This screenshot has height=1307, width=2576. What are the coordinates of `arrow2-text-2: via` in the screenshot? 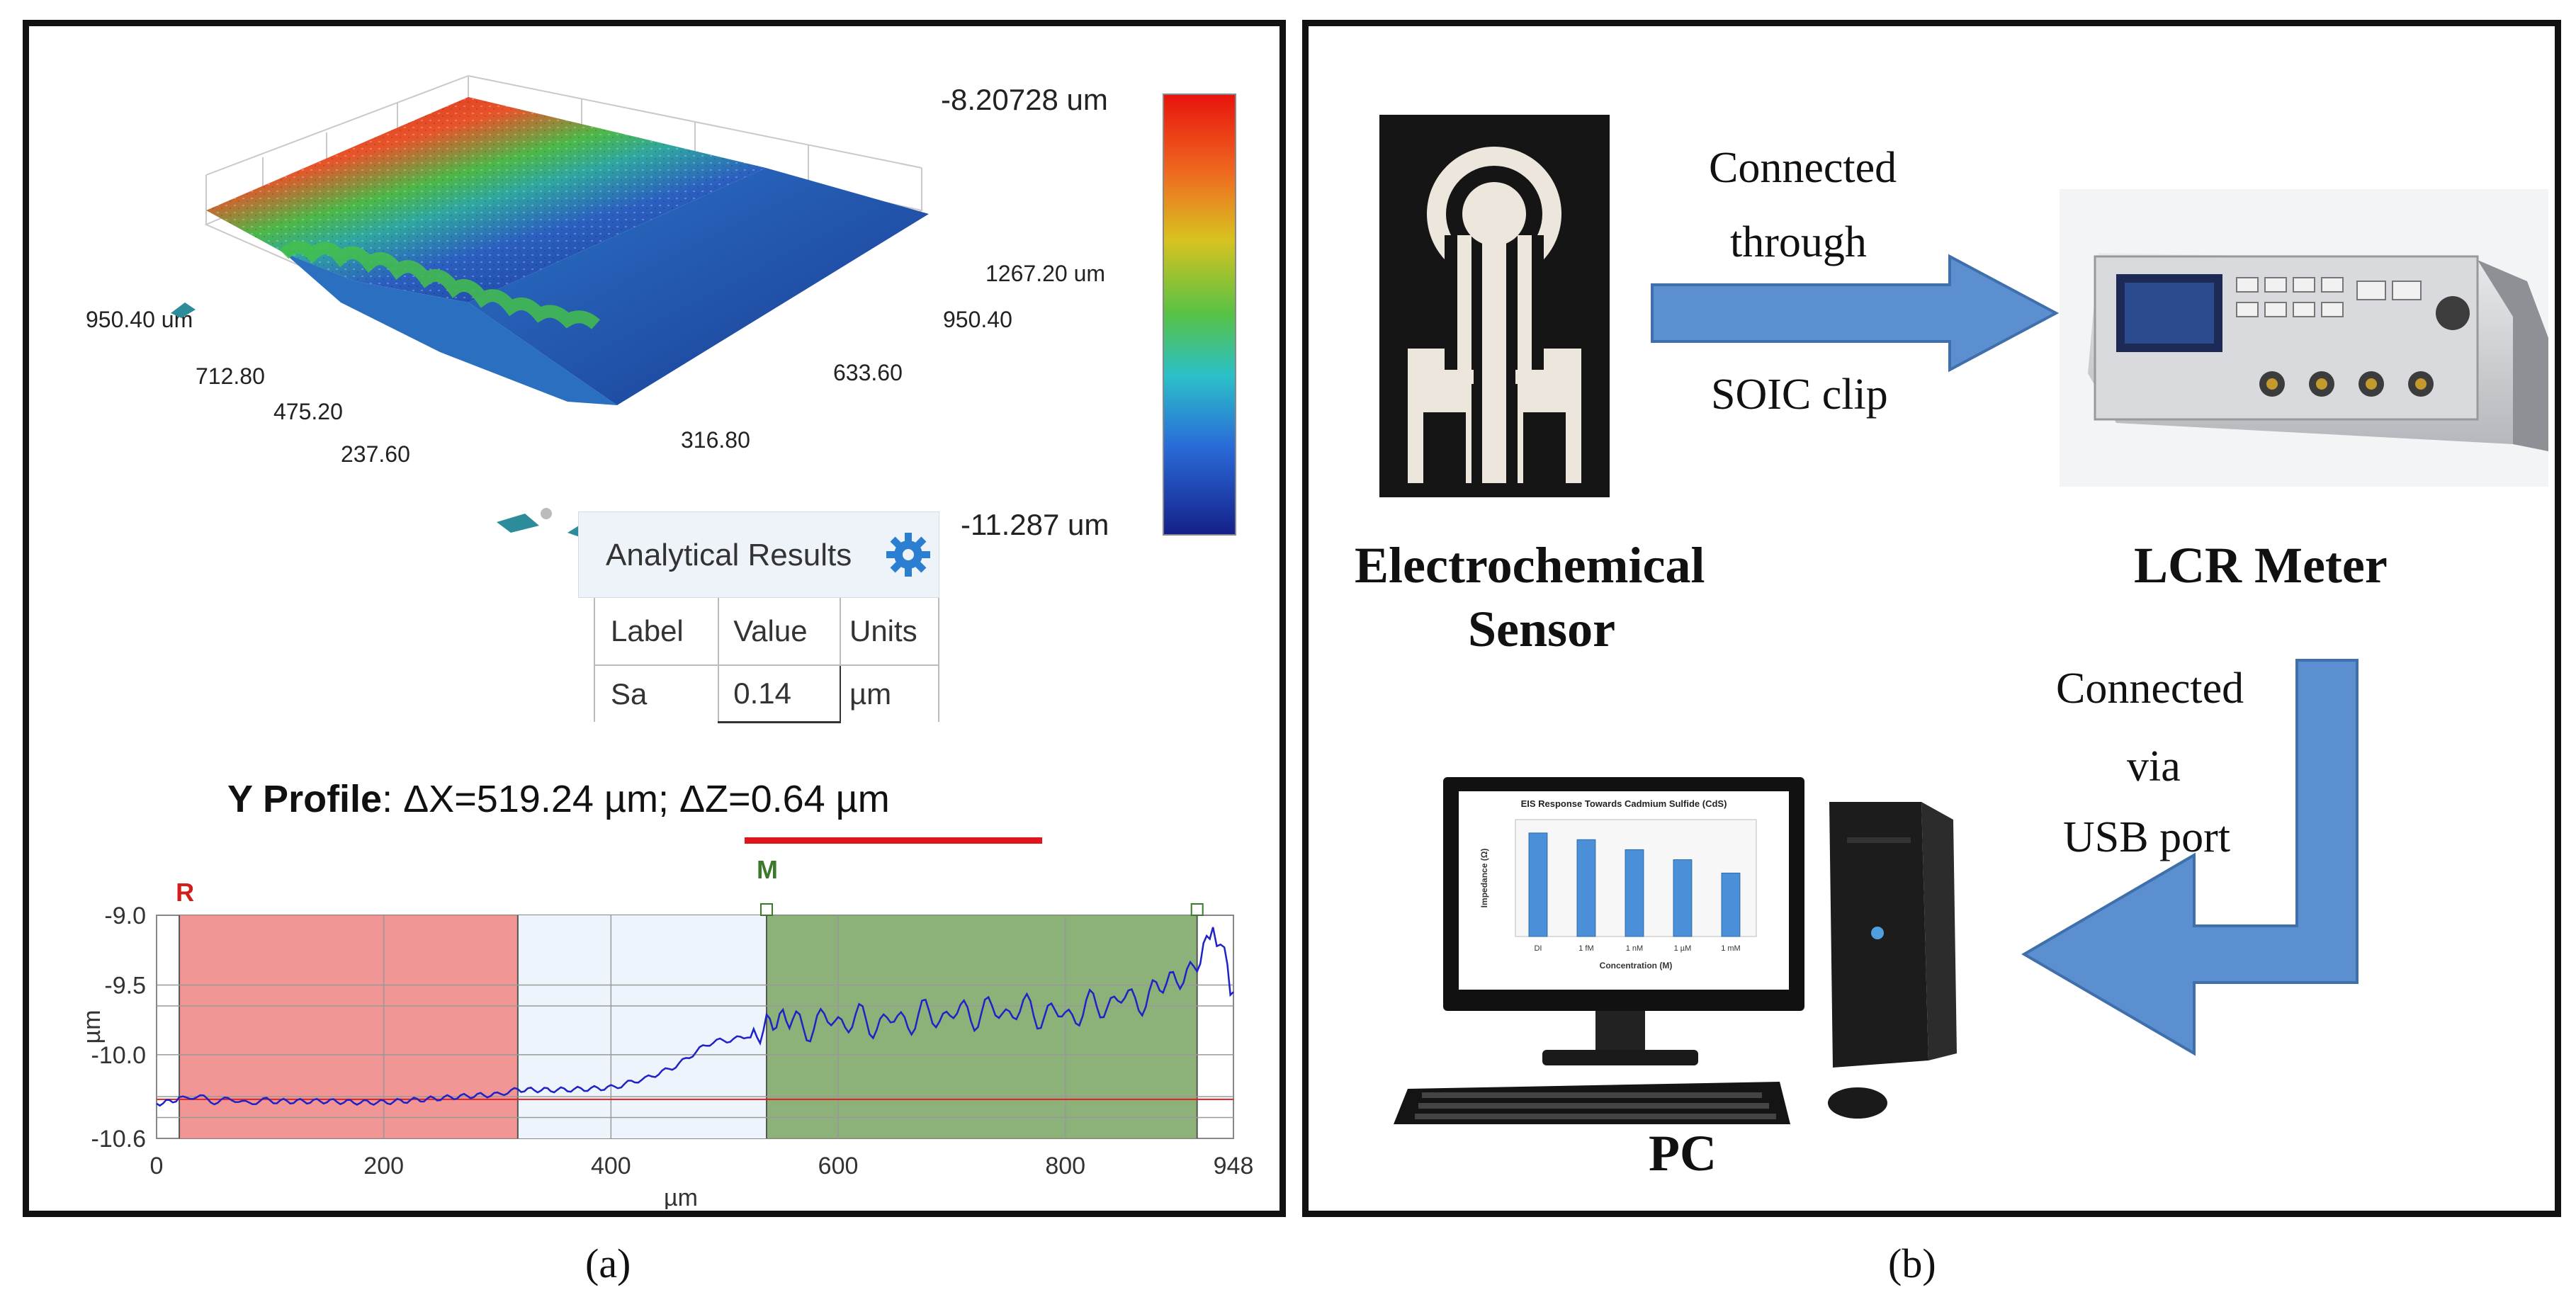 It's located at (2154, 766).